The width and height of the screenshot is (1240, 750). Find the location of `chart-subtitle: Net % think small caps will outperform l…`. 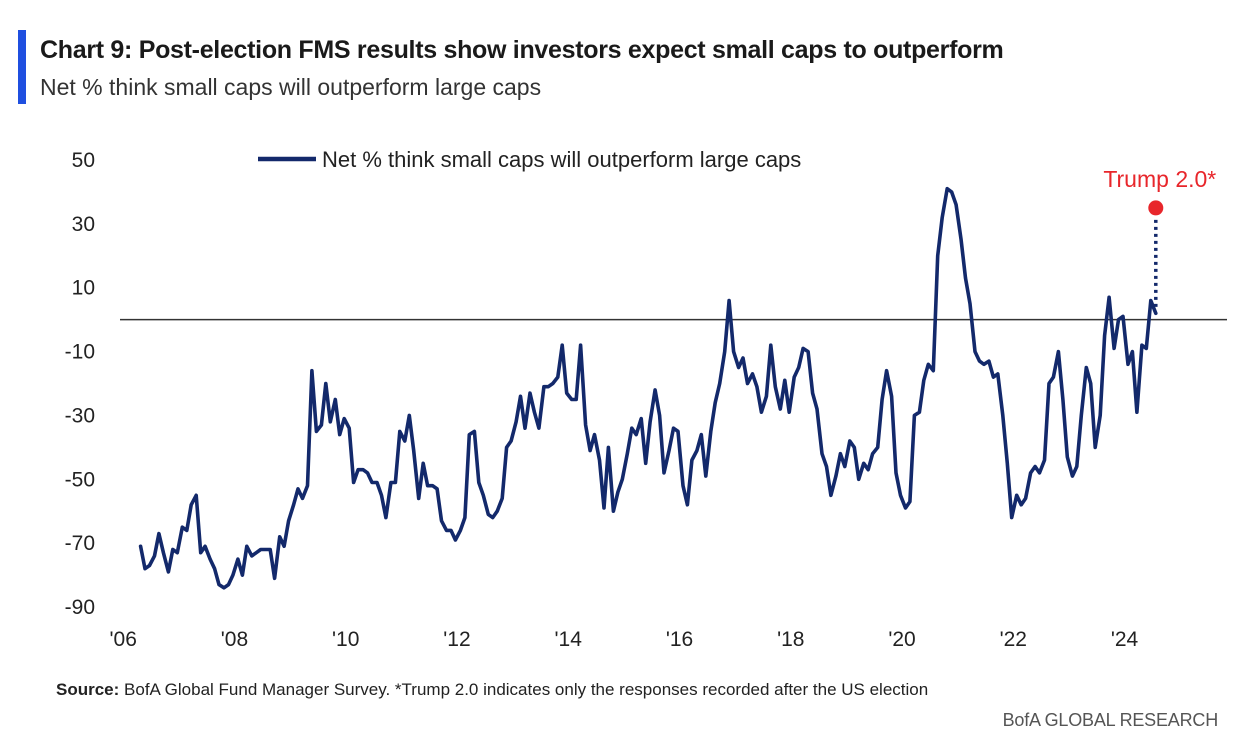

chart-subtitle: Net % think small caps will outperform l… is located at coordinates (291, 87).